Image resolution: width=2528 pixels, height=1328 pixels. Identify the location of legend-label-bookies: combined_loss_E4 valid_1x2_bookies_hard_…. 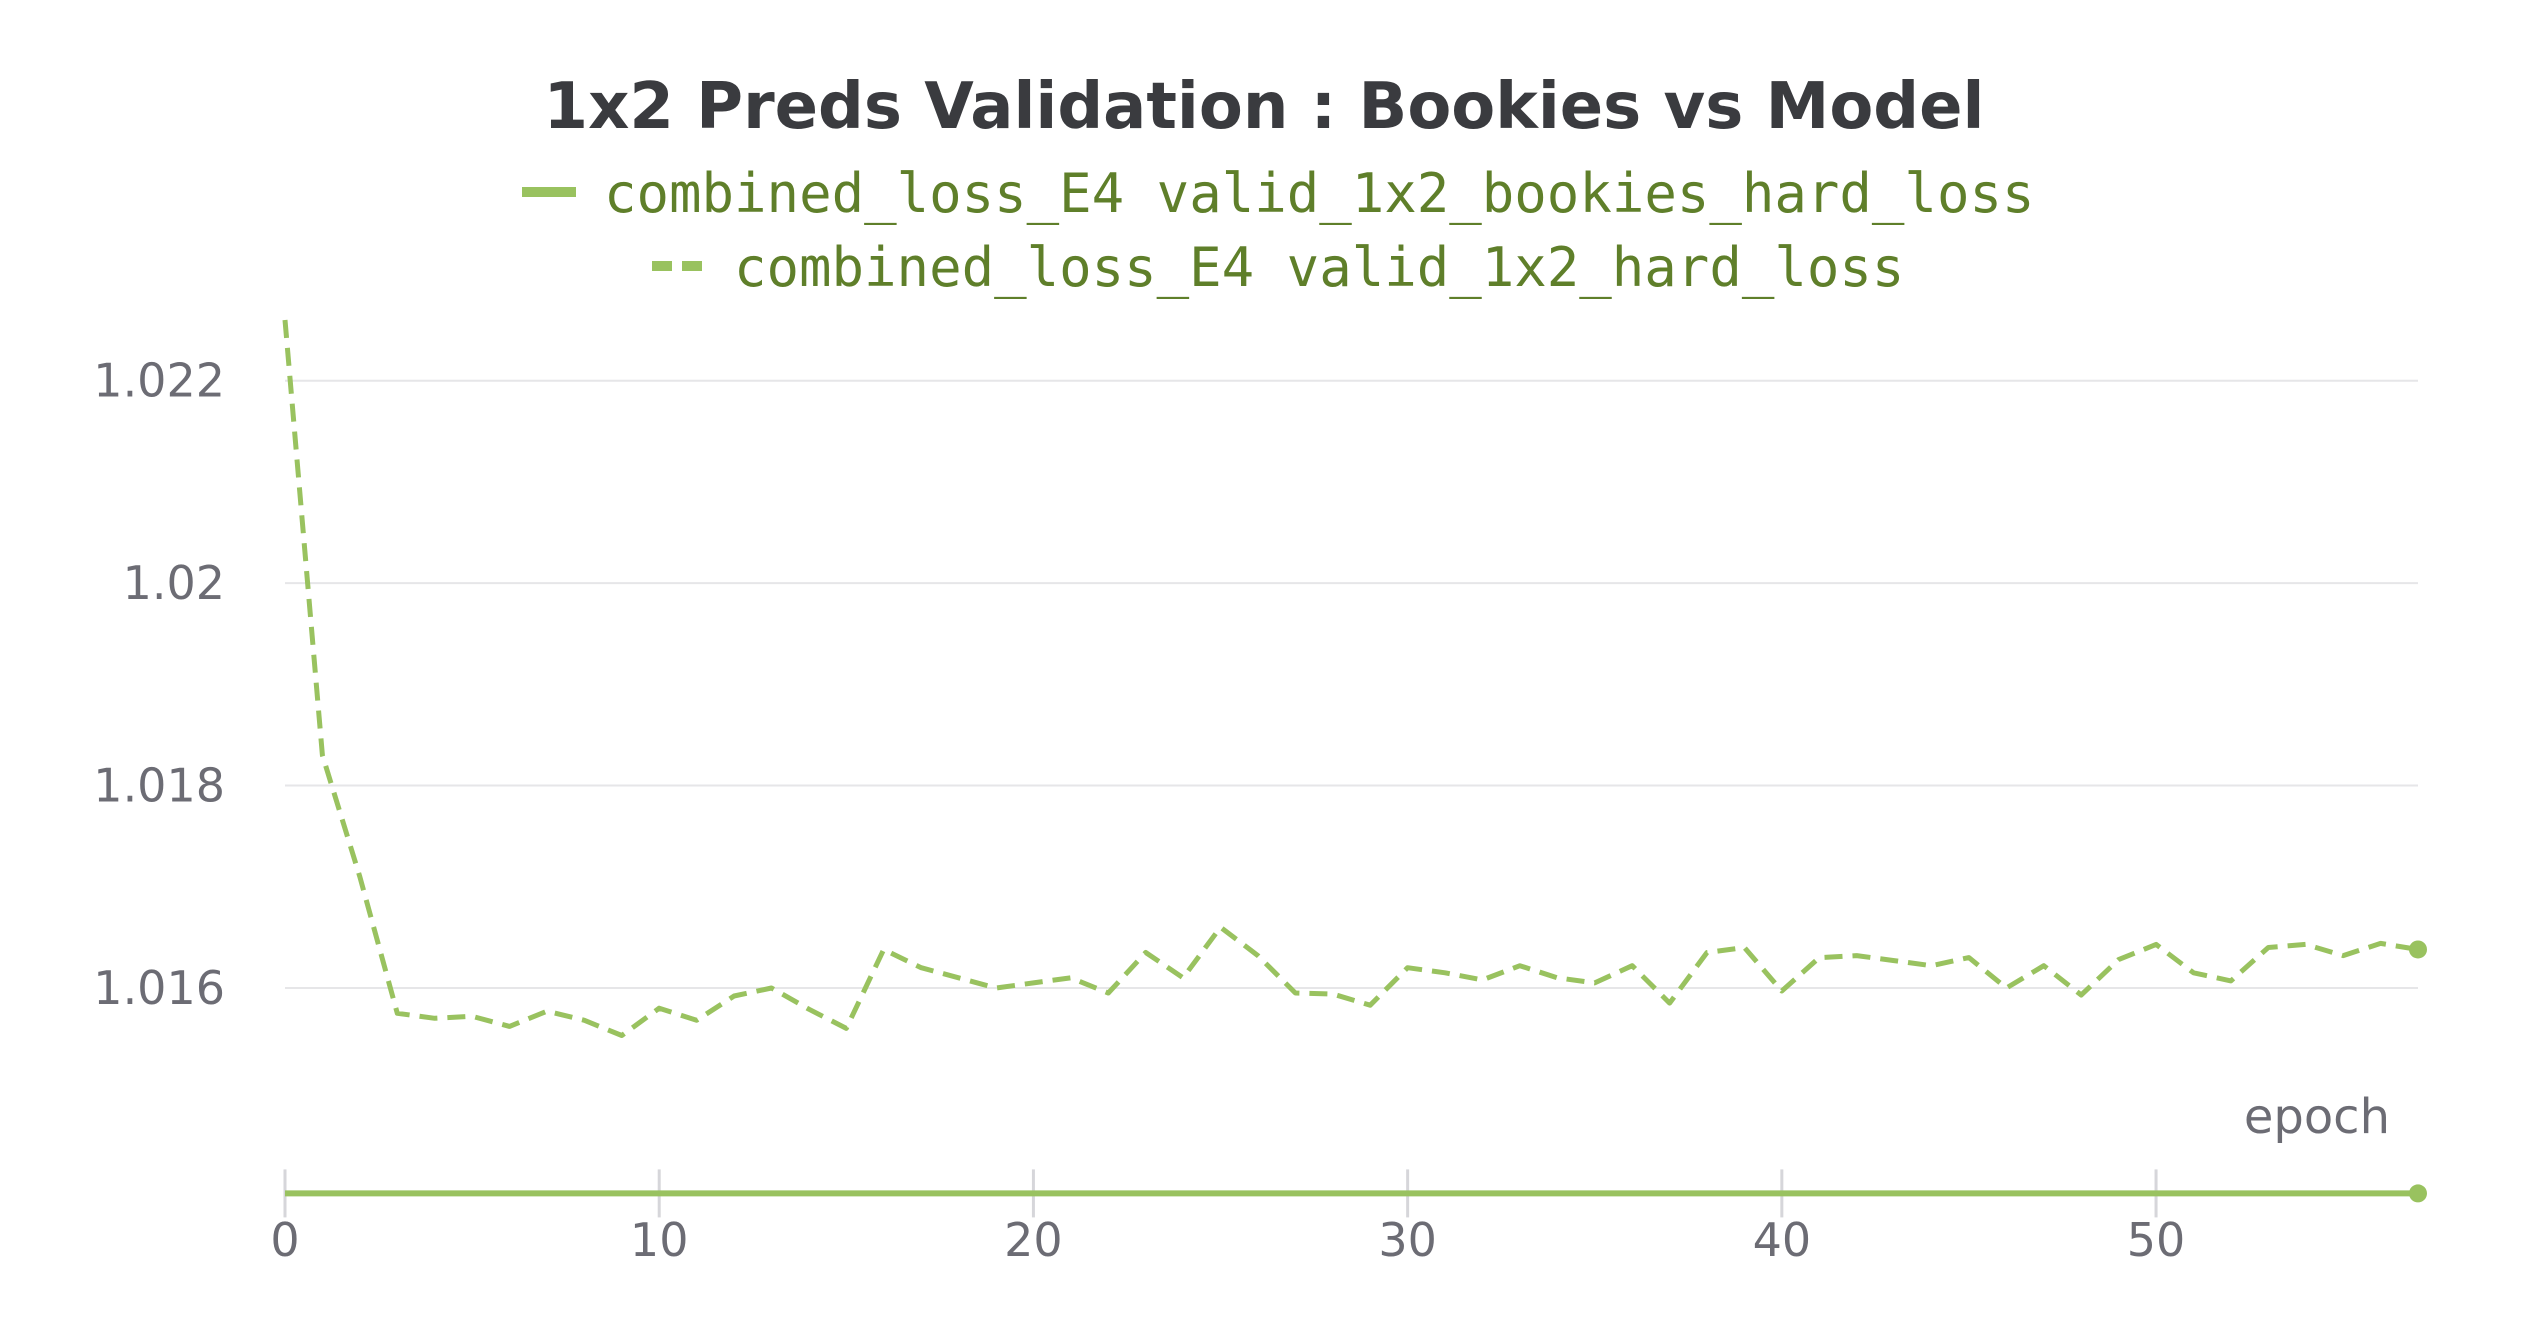
(1319, 193).